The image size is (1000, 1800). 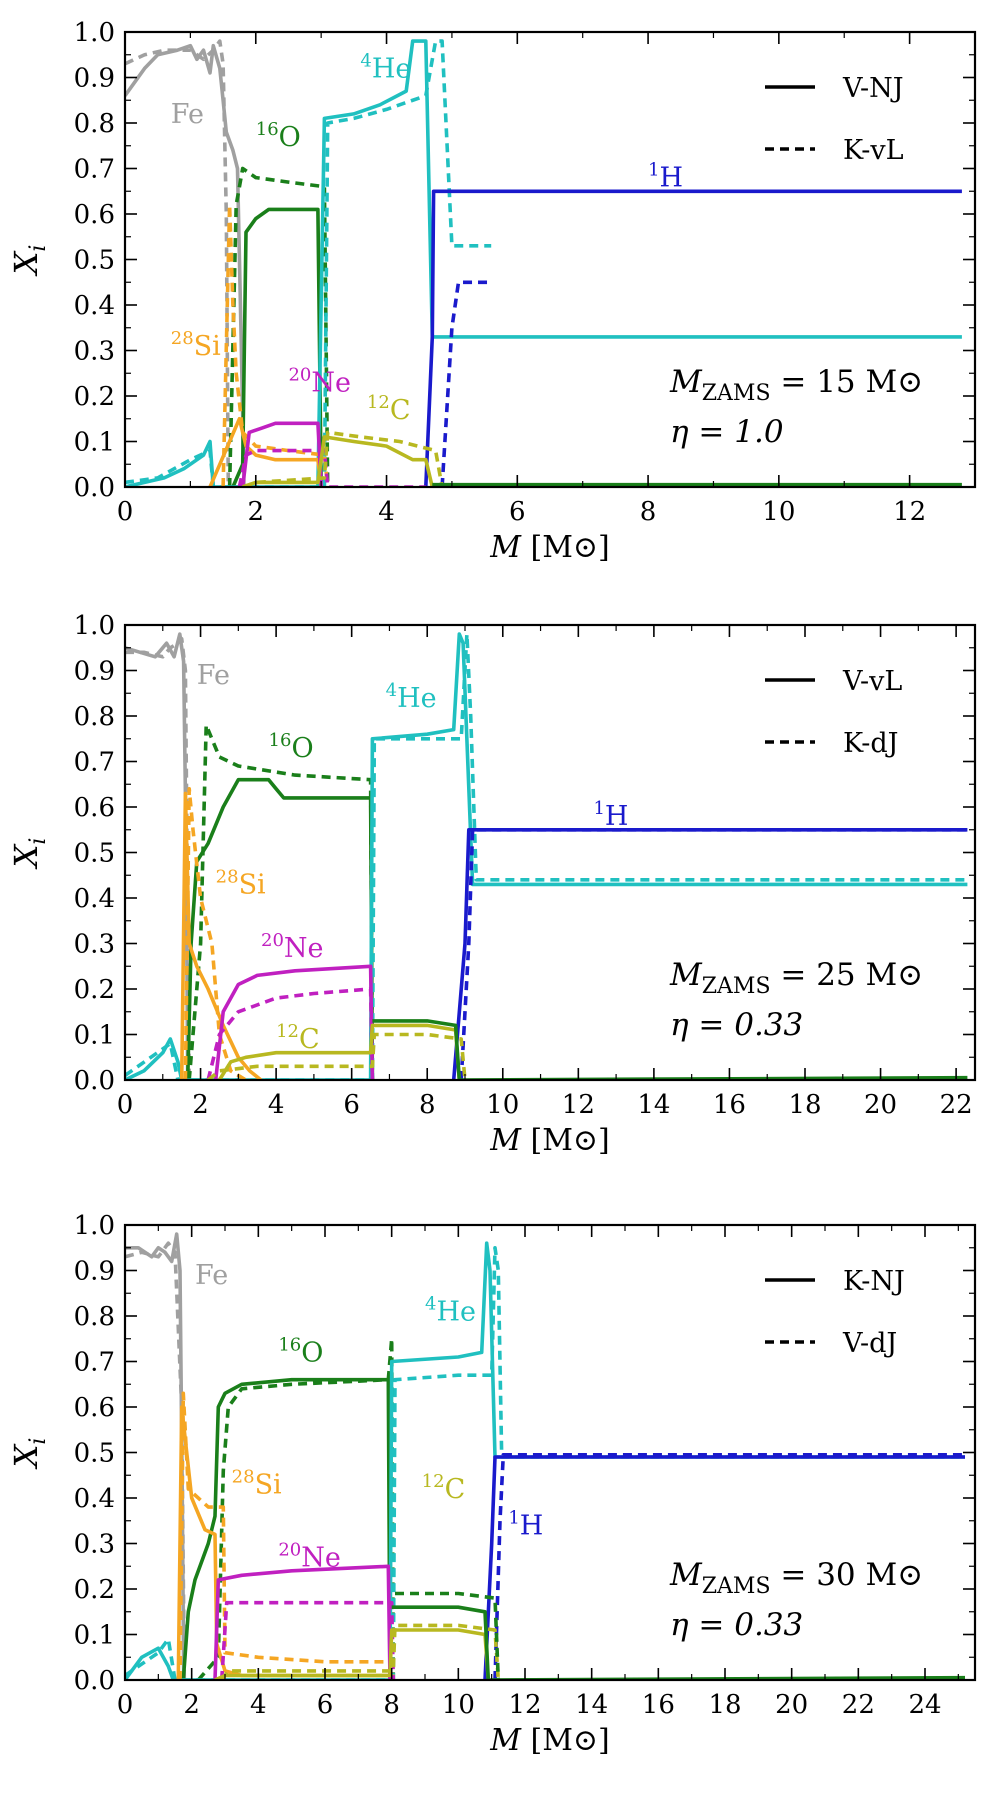 What do you see at coordinates (870, 743) in the screenshot?
I see `legend-label: K-dJ` at bounding box center [870, 743].